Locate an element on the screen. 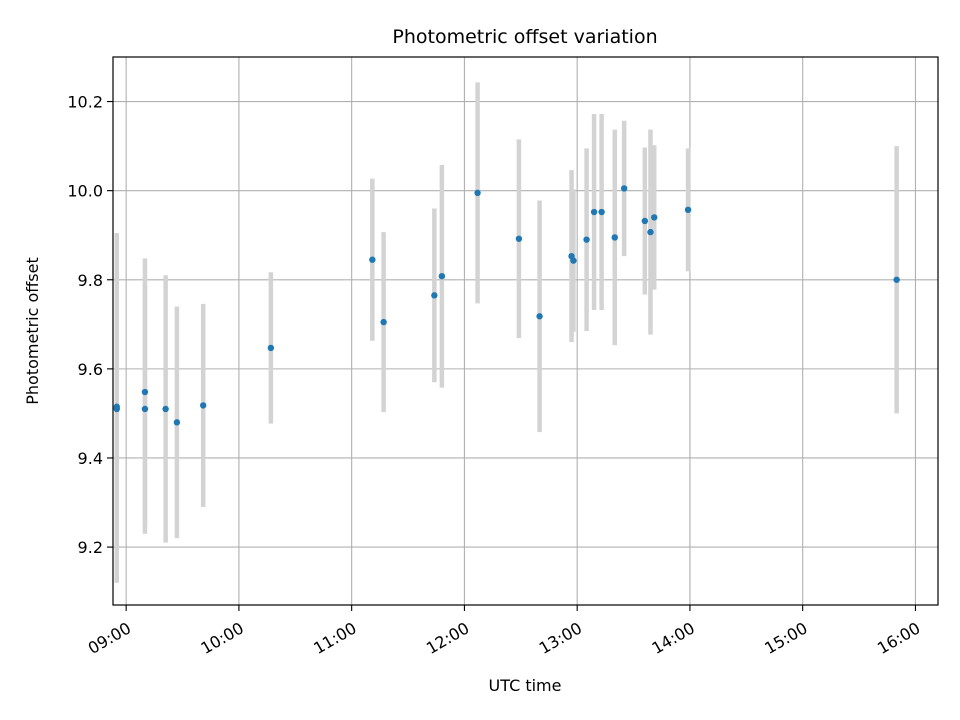  y-tick-label: 9.6 is located at coordinates (90, 369).